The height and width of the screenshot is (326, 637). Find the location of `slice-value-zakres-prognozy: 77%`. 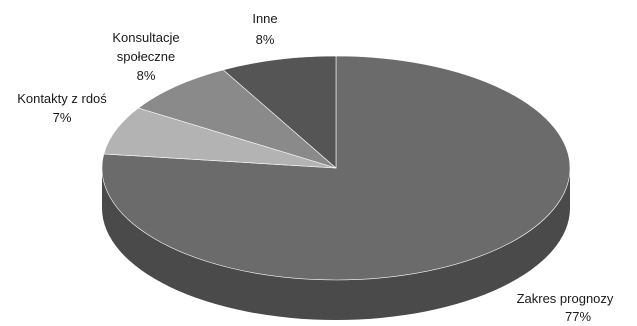

slice-value-zakres-prognozy: 77% is located at coordinates (578, 316).